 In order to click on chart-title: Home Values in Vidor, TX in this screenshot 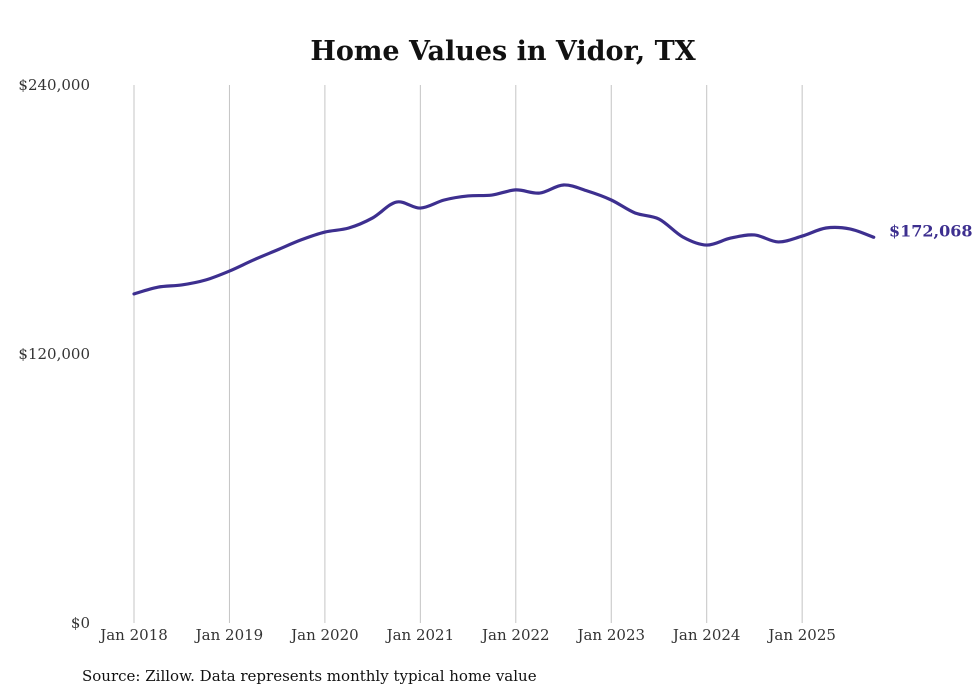, I will do `click(502, 51)`.